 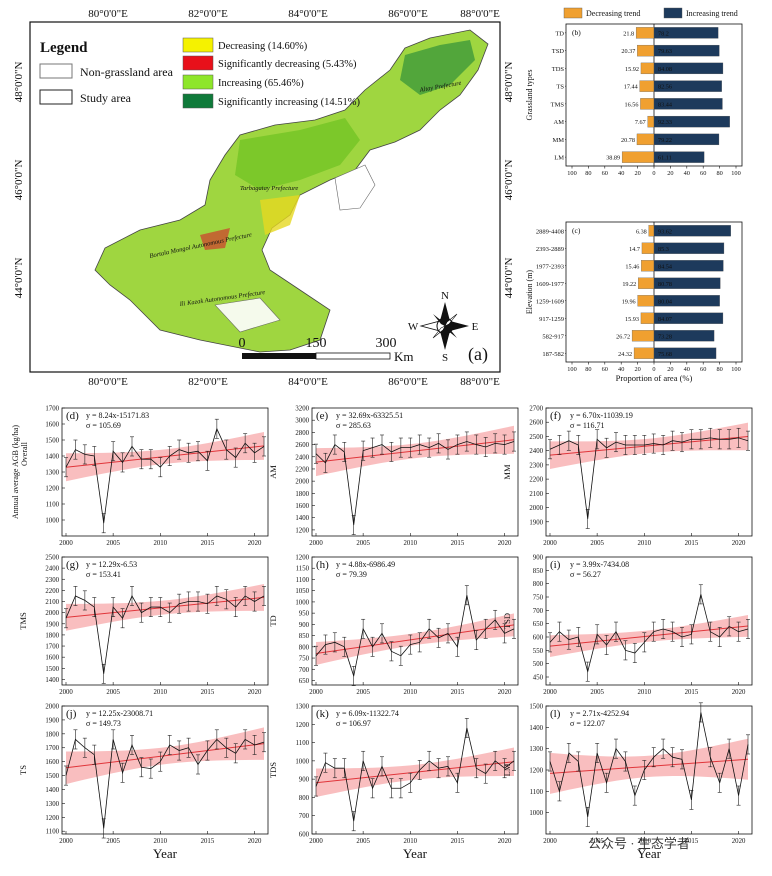 What do you see at coordinates (665, 87) in the screenshot?
I see `data-label: 82.56` at bounding box center [665, 87].